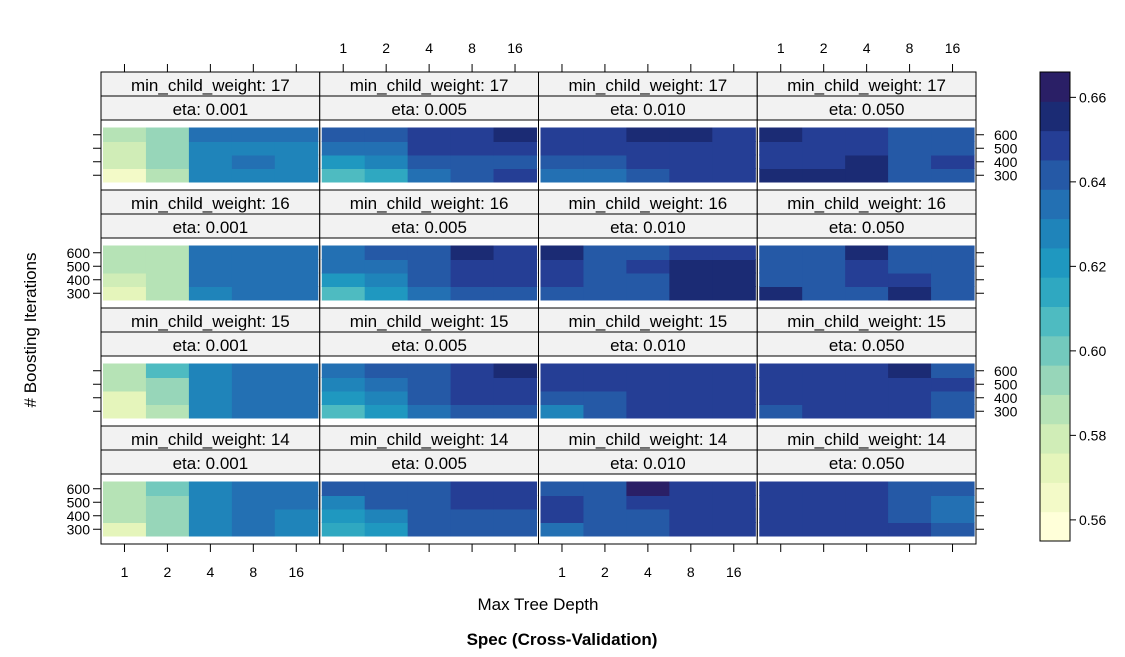 This screenshot has width=1125, height=657. What do you see at coordinates (1006, 135) in the screenshot?
I see `y-tick-label-right: 600` at bounding box center [1006, 135].